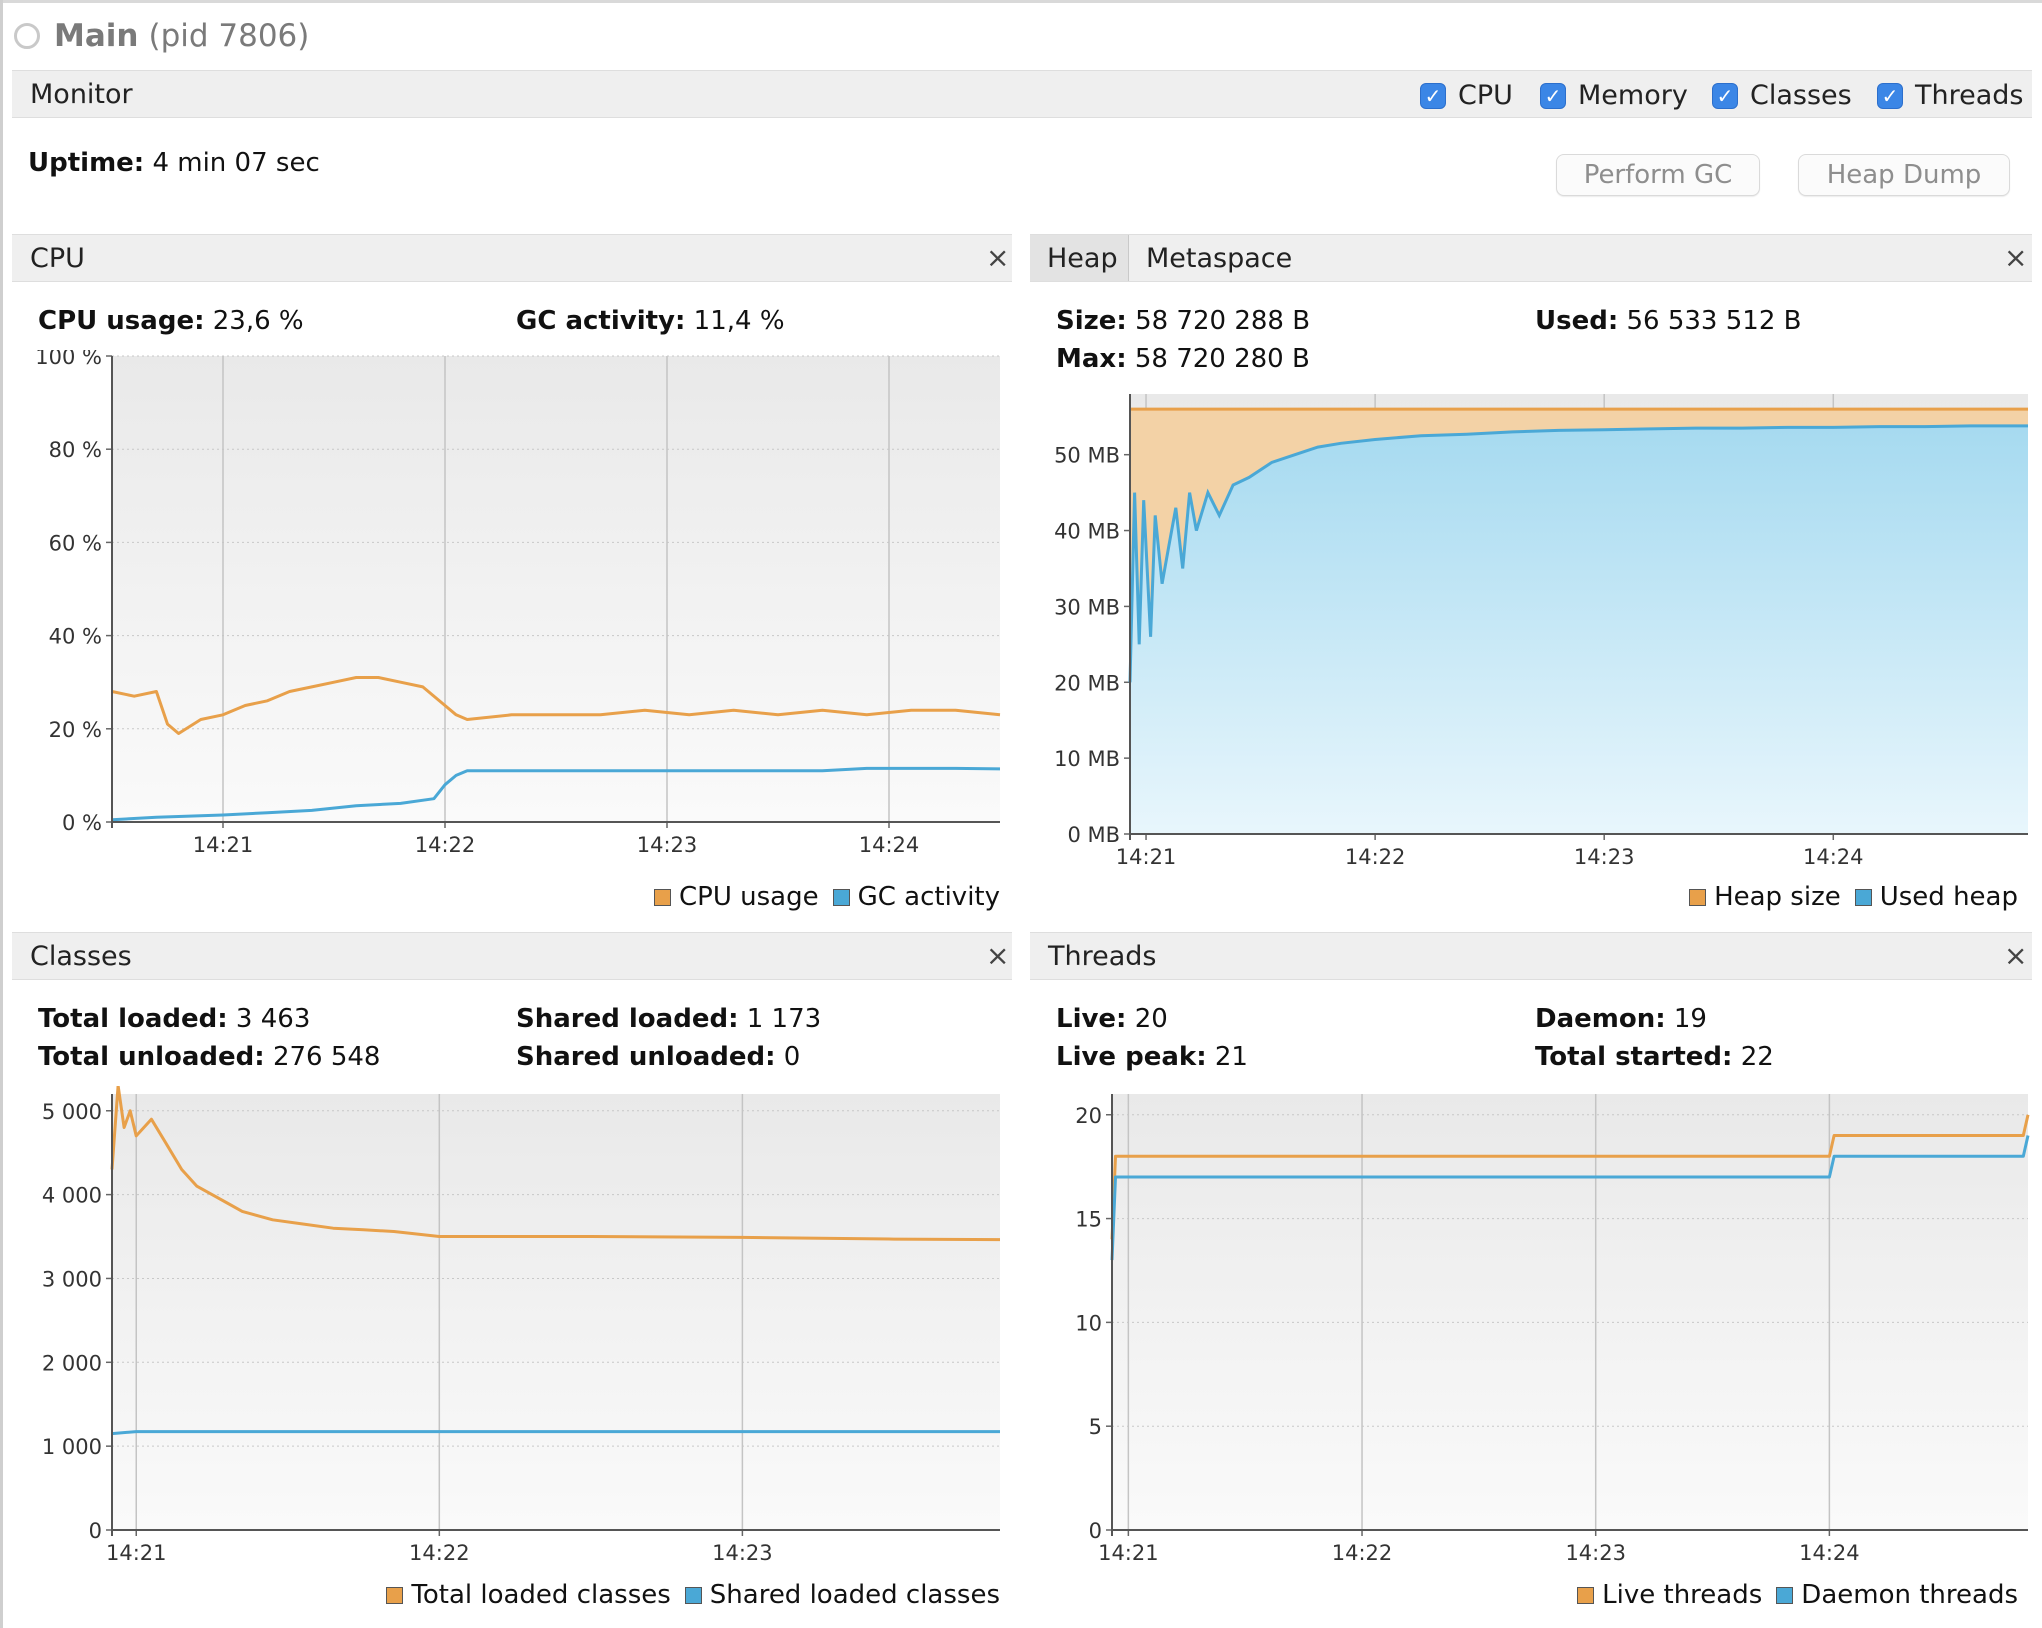 Image resolution: width=2042 pixels, height=1628 pixels. What do you see at coordinates (792, 1057) in the screenshot?
I see `shared-unloaded-value: 0` at bounding box center [792, 1057].